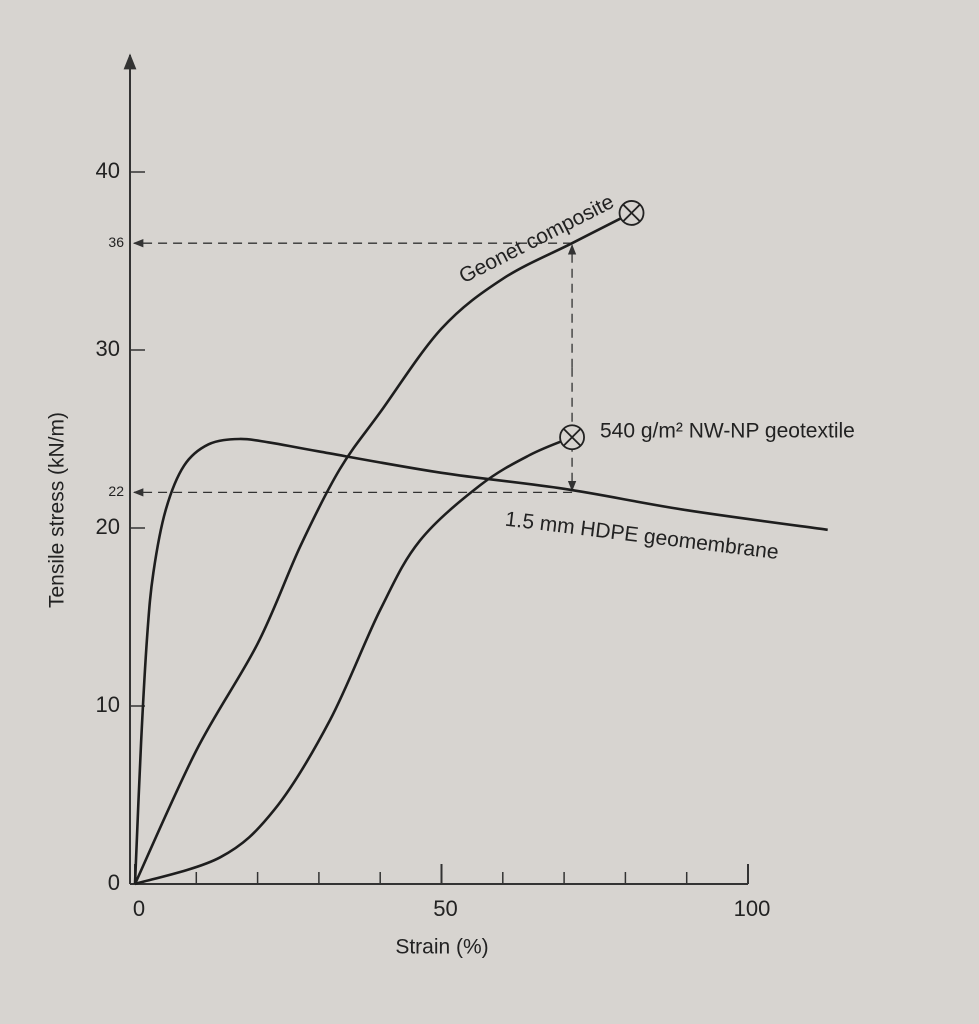  I want to click on x-axis-label: Strain (%), so click(441, 947).